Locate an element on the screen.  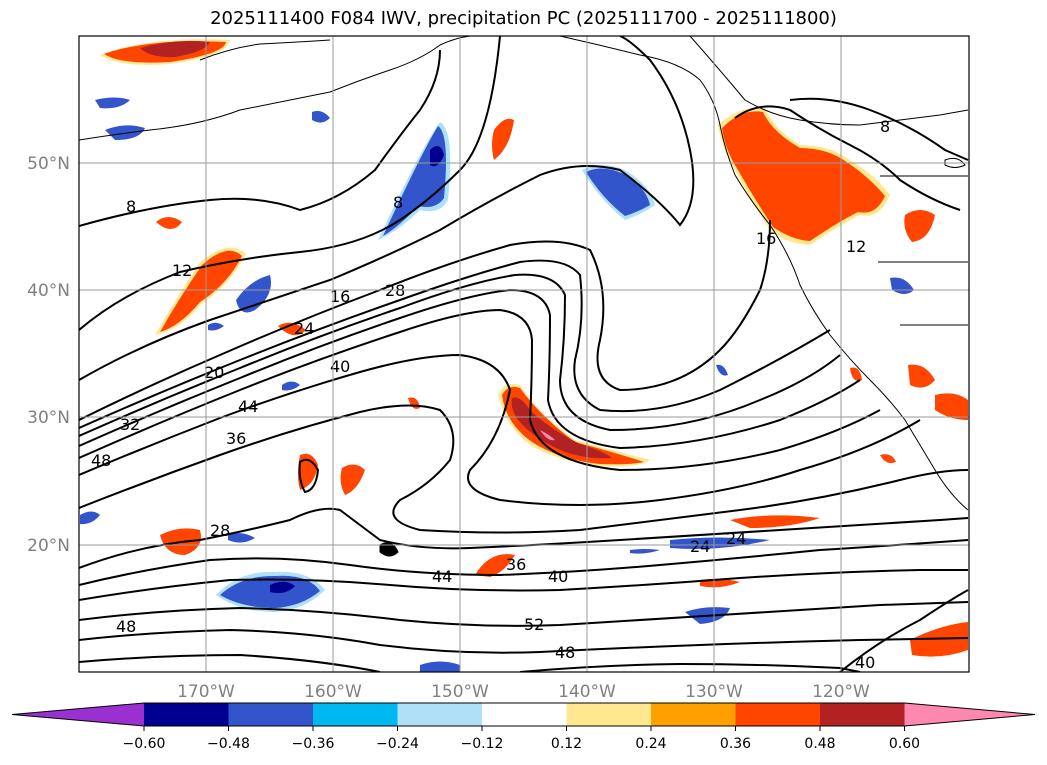
colorbar-tick-label: −0.48 is located at coordinates (228, 744).